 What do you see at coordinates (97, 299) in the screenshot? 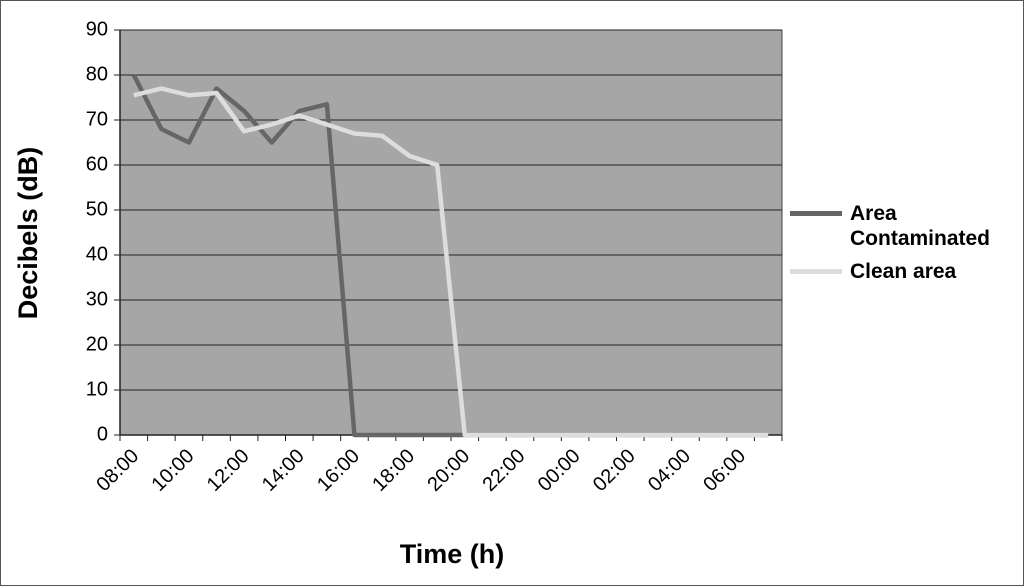
I see `y-tick-label: 30` at bounding box center [97, 299].